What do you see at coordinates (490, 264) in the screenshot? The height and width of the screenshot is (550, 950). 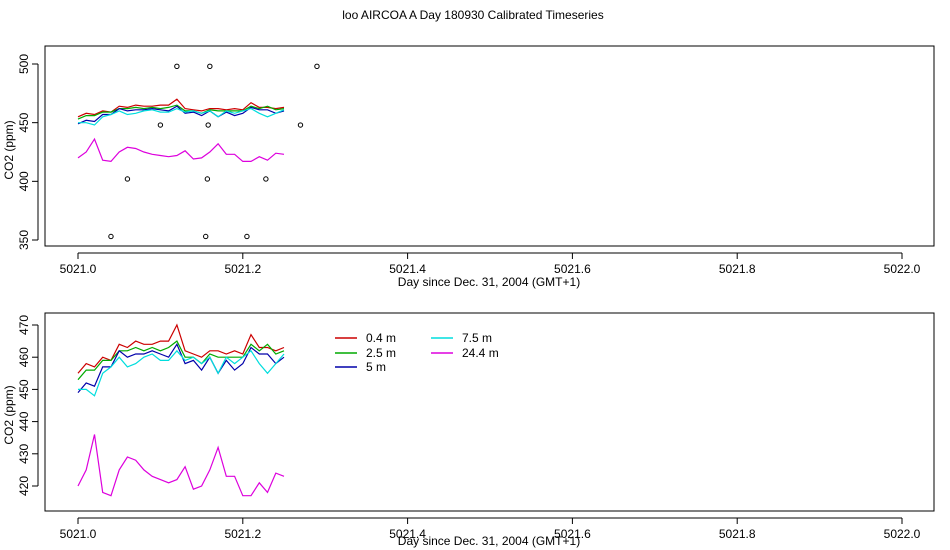 I see `top-x-axis: 5021.0 5021.2 5021.4 5021.6 5021.8 5022.0` at bounding box center [490, 264].